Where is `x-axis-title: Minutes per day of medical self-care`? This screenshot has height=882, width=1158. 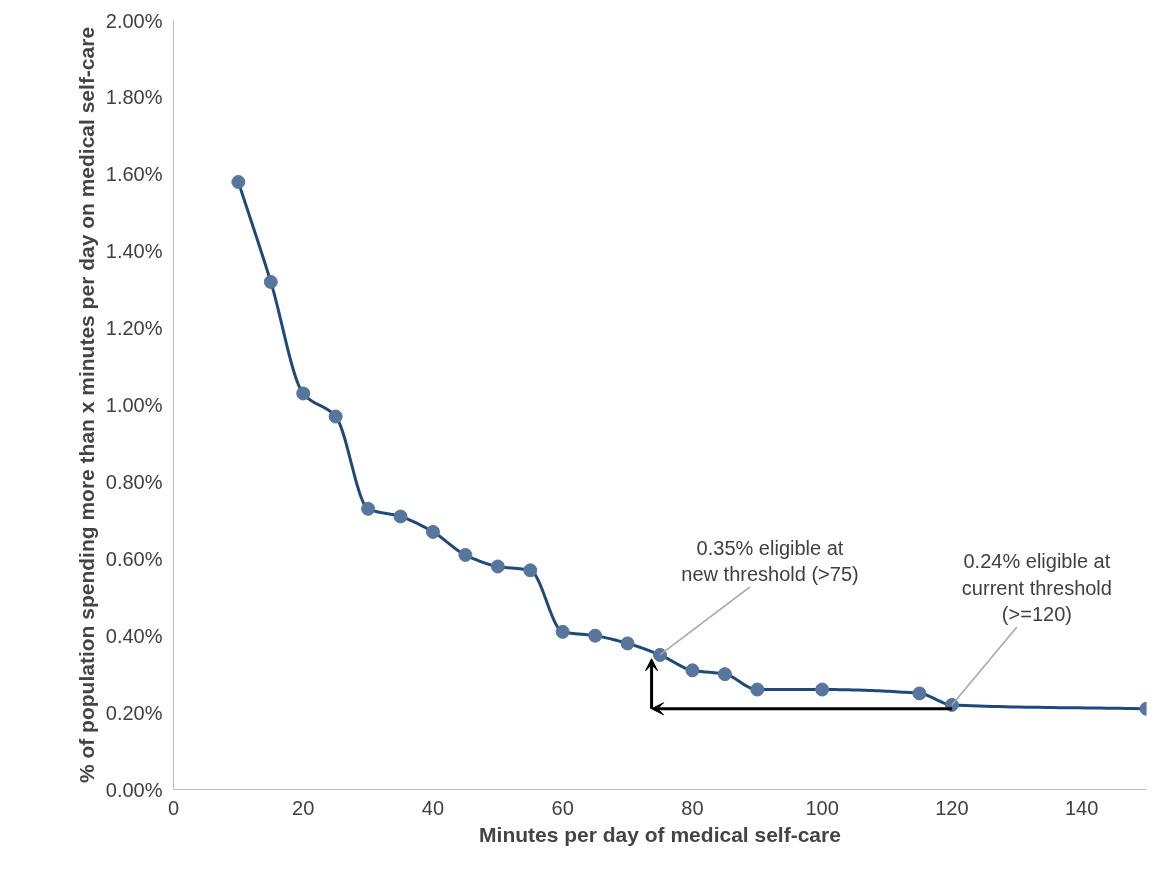 x-axis-title: Minutes per day of medical self-care is located at coordinates (660, 834).